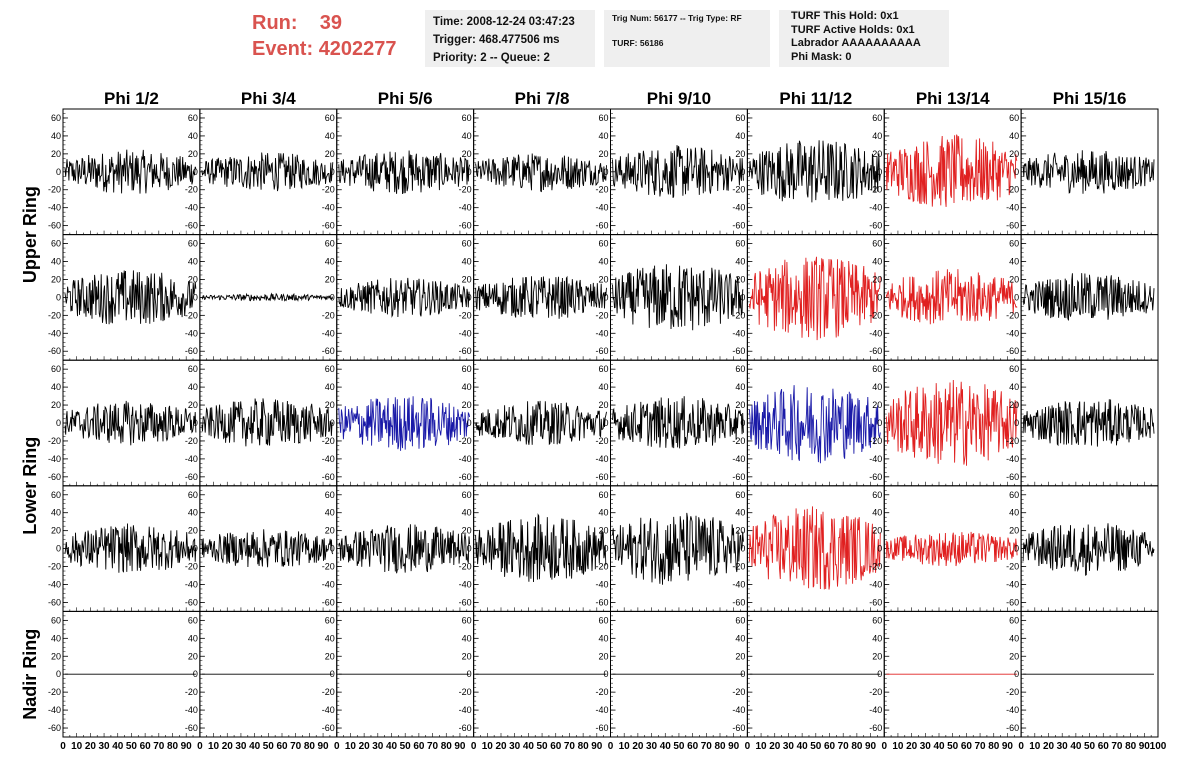 This screenshot has height=772, width=1196. I want to click on run-event-block: Run: 39 Event: 4202277, so click(324, 36).